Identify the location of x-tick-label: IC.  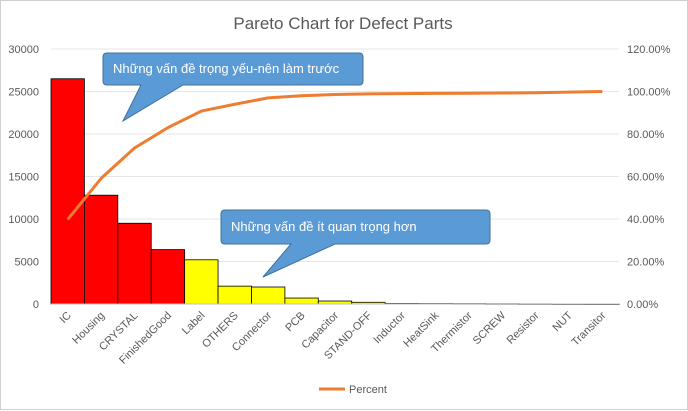
(66, 318).